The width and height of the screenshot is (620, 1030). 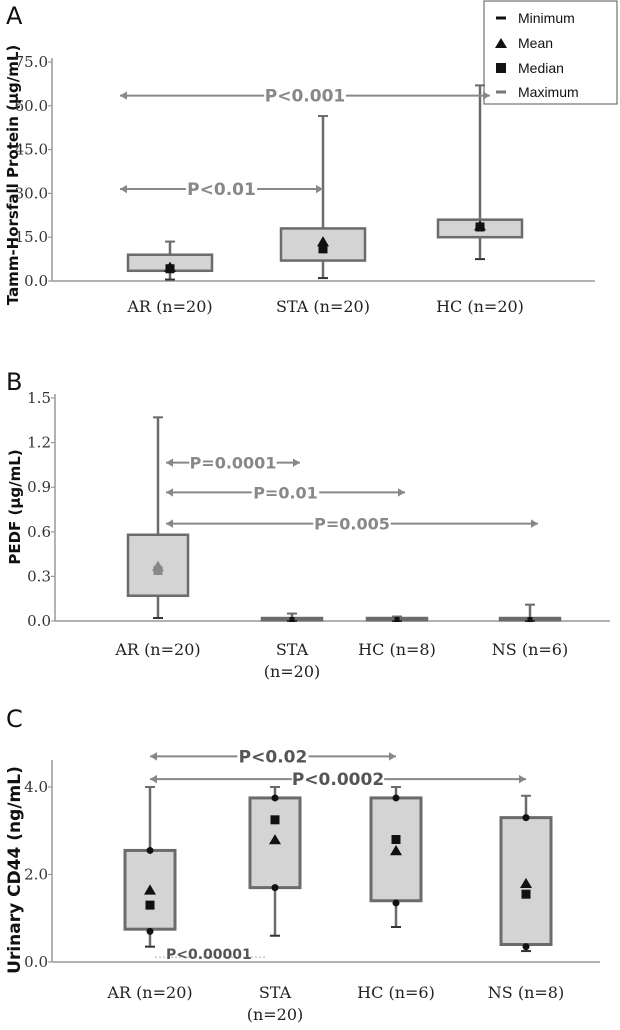 I want to click on y-tick-label: 30.0, so click(x=31, y=193).